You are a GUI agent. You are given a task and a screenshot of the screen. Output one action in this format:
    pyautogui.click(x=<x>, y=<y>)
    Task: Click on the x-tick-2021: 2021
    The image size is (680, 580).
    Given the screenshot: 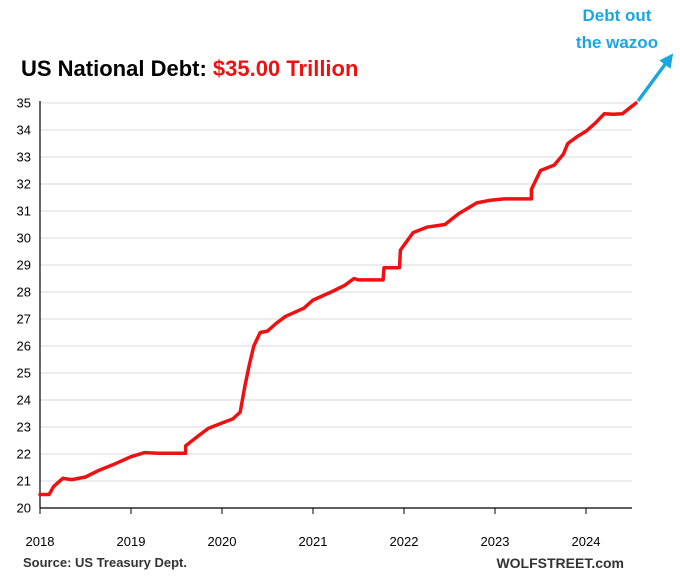 What is the action you would take?
    pyautogui.click(x=313, y=541)
    